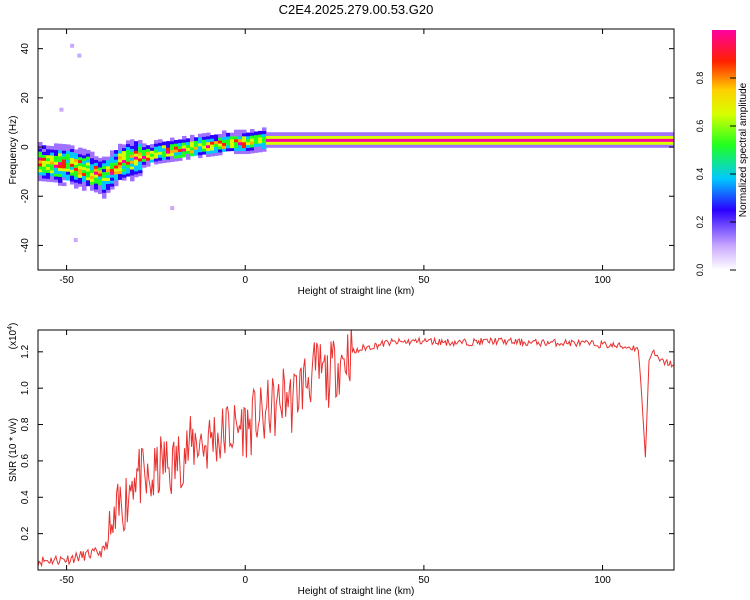  What do you see at coordinates (245, 580) in the screenshot?
I see `snr-xtick-label: 0` at bounding box center [245, 580].